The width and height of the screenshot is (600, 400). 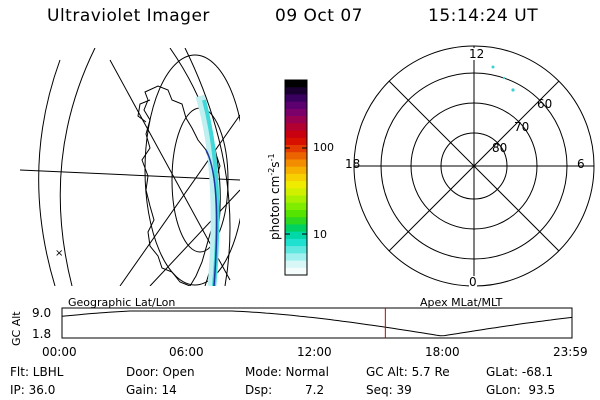 I want to click on colorbar-tick-10: 10, so click(x=320, y=234).